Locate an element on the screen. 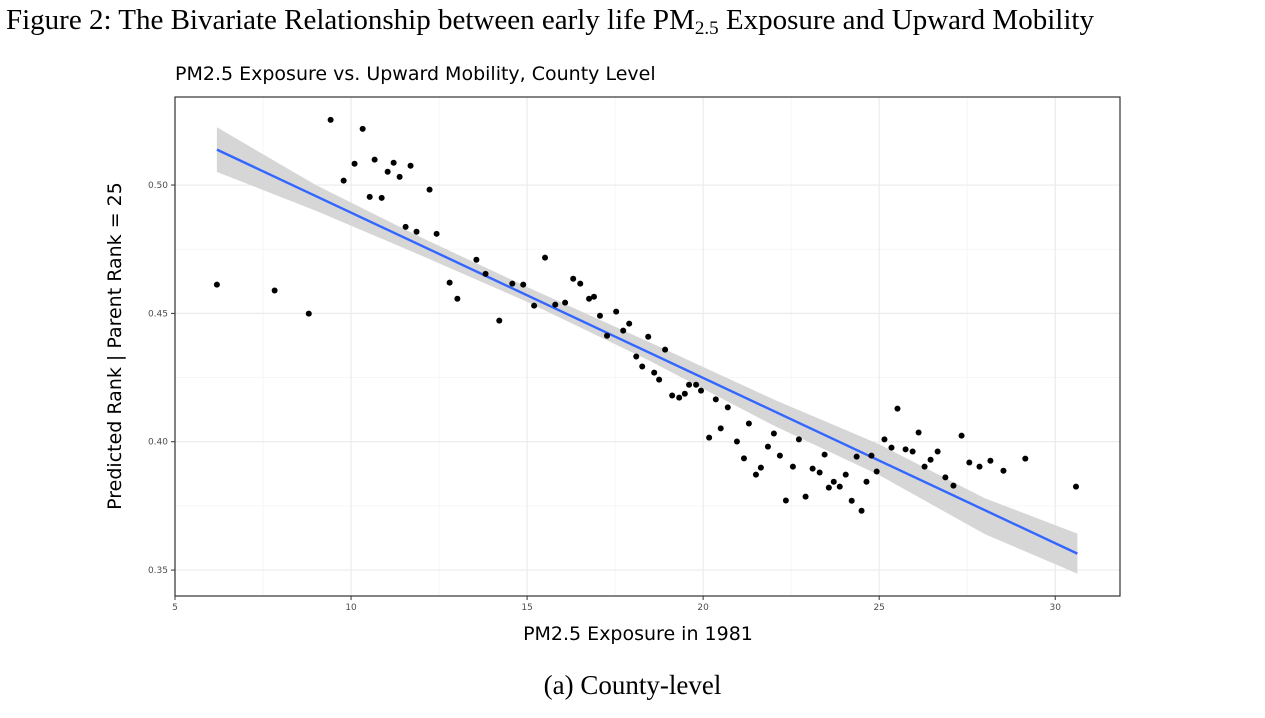 This screenshot has height=718, width=1265. figure-title-suffix: Exposure and Upward Mobility is located at coordinates (906, 20).